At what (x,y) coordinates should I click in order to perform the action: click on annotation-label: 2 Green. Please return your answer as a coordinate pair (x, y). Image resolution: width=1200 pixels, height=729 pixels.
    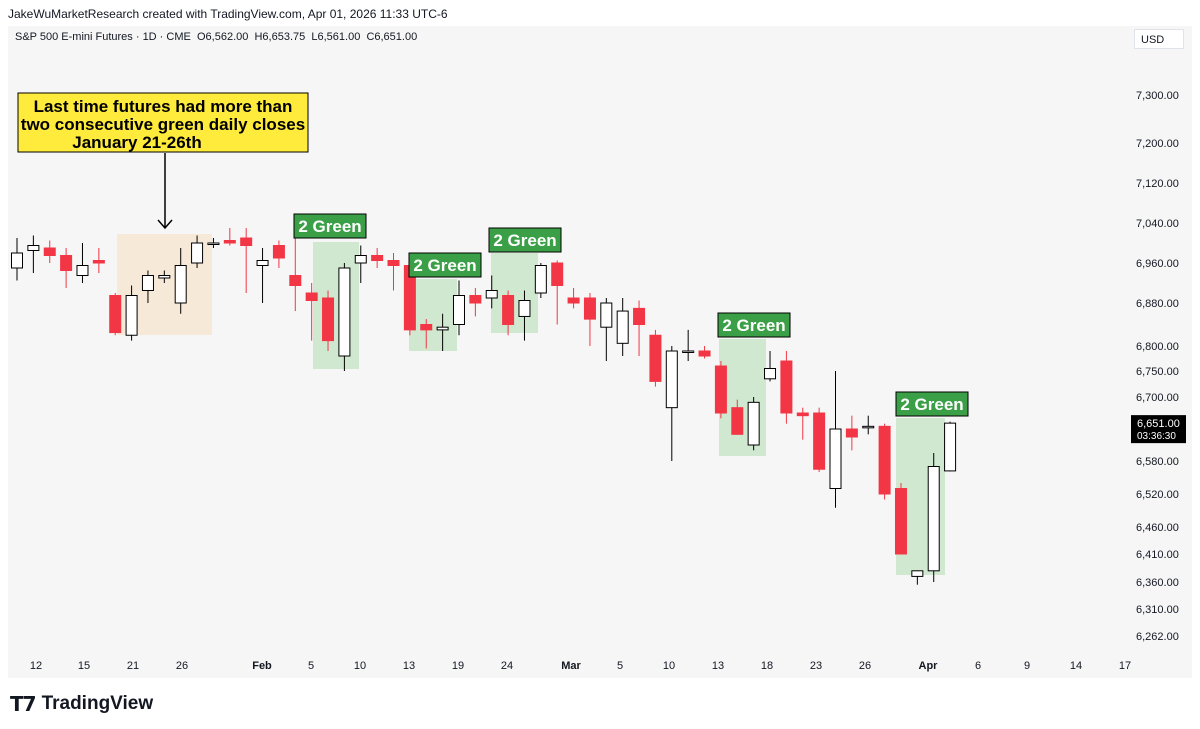
    Looking at the image, I should click on (932, 404).